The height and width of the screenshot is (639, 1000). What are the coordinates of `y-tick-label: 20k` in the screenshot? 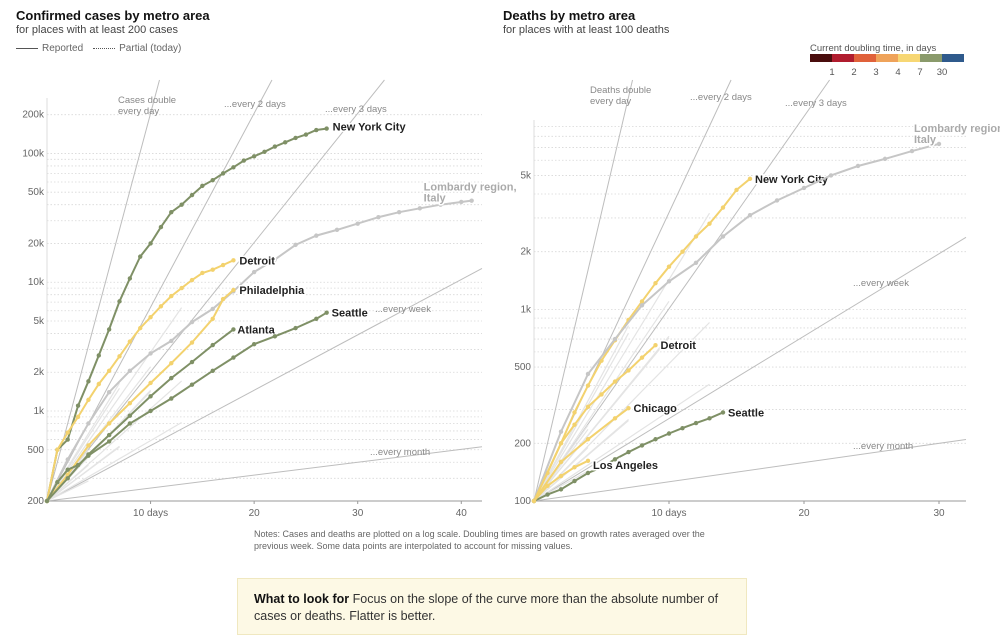 It's located at (36, 243).